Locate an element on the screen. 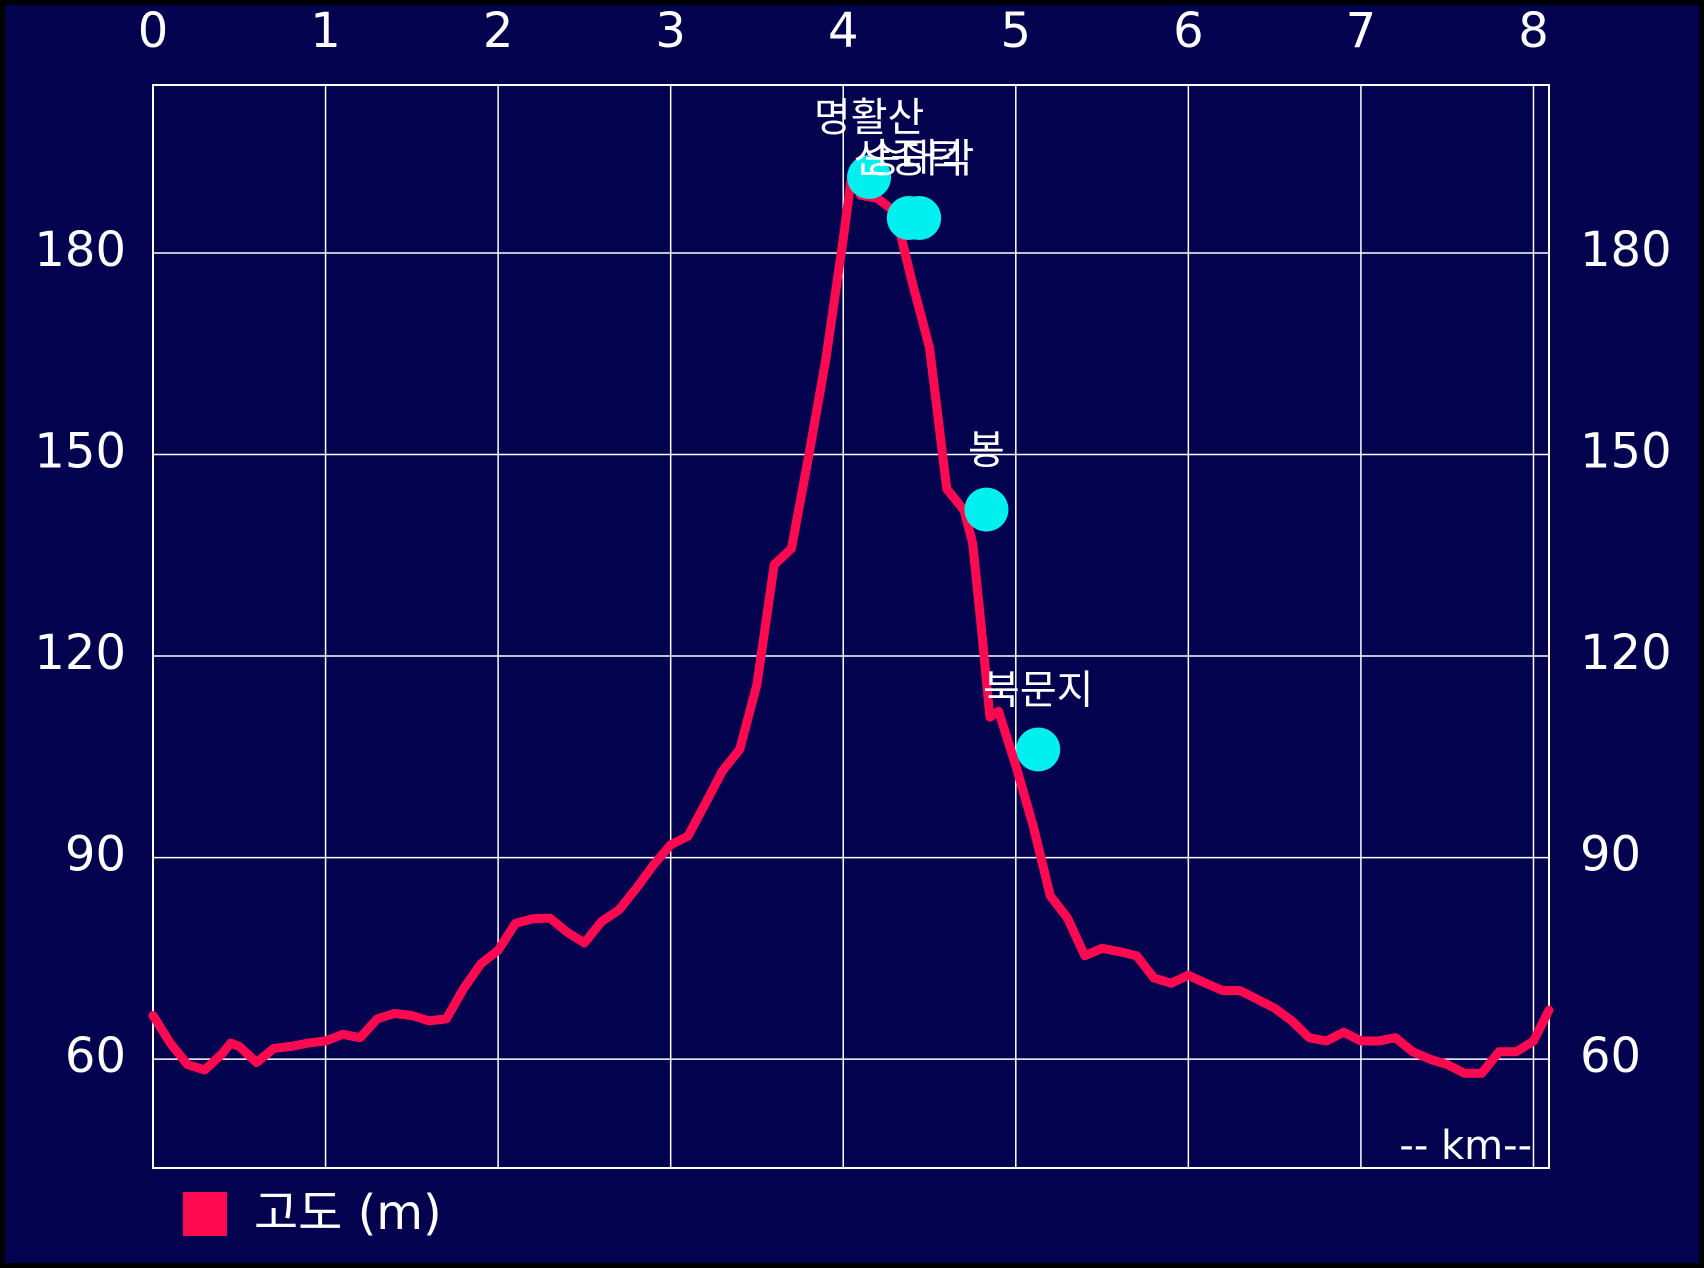  x-tick-label: 5 is located at coordinates (1016, 31).